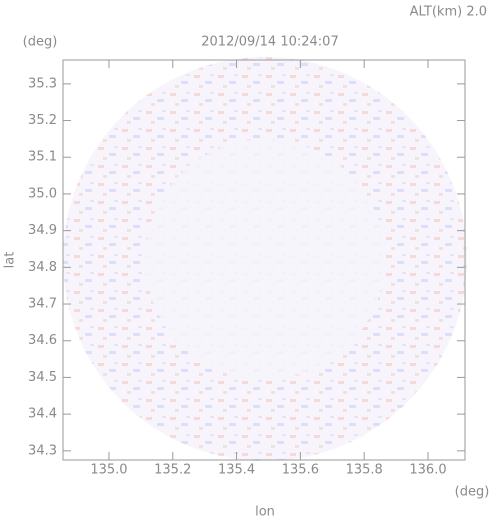 The height and width of the screenshot is (521, 491). I want to click on x-tick-label: 136.0, so click(427, 470).